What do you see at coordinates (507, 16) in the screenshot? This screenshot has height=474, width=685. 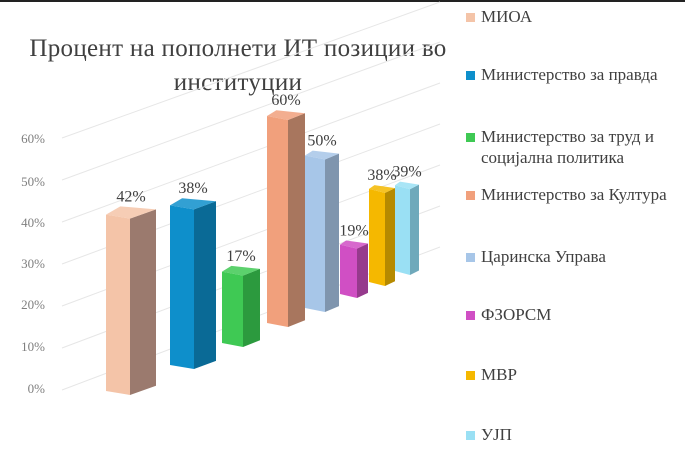 I see `legend-label: МИОА` at bounding box center [507, 16].